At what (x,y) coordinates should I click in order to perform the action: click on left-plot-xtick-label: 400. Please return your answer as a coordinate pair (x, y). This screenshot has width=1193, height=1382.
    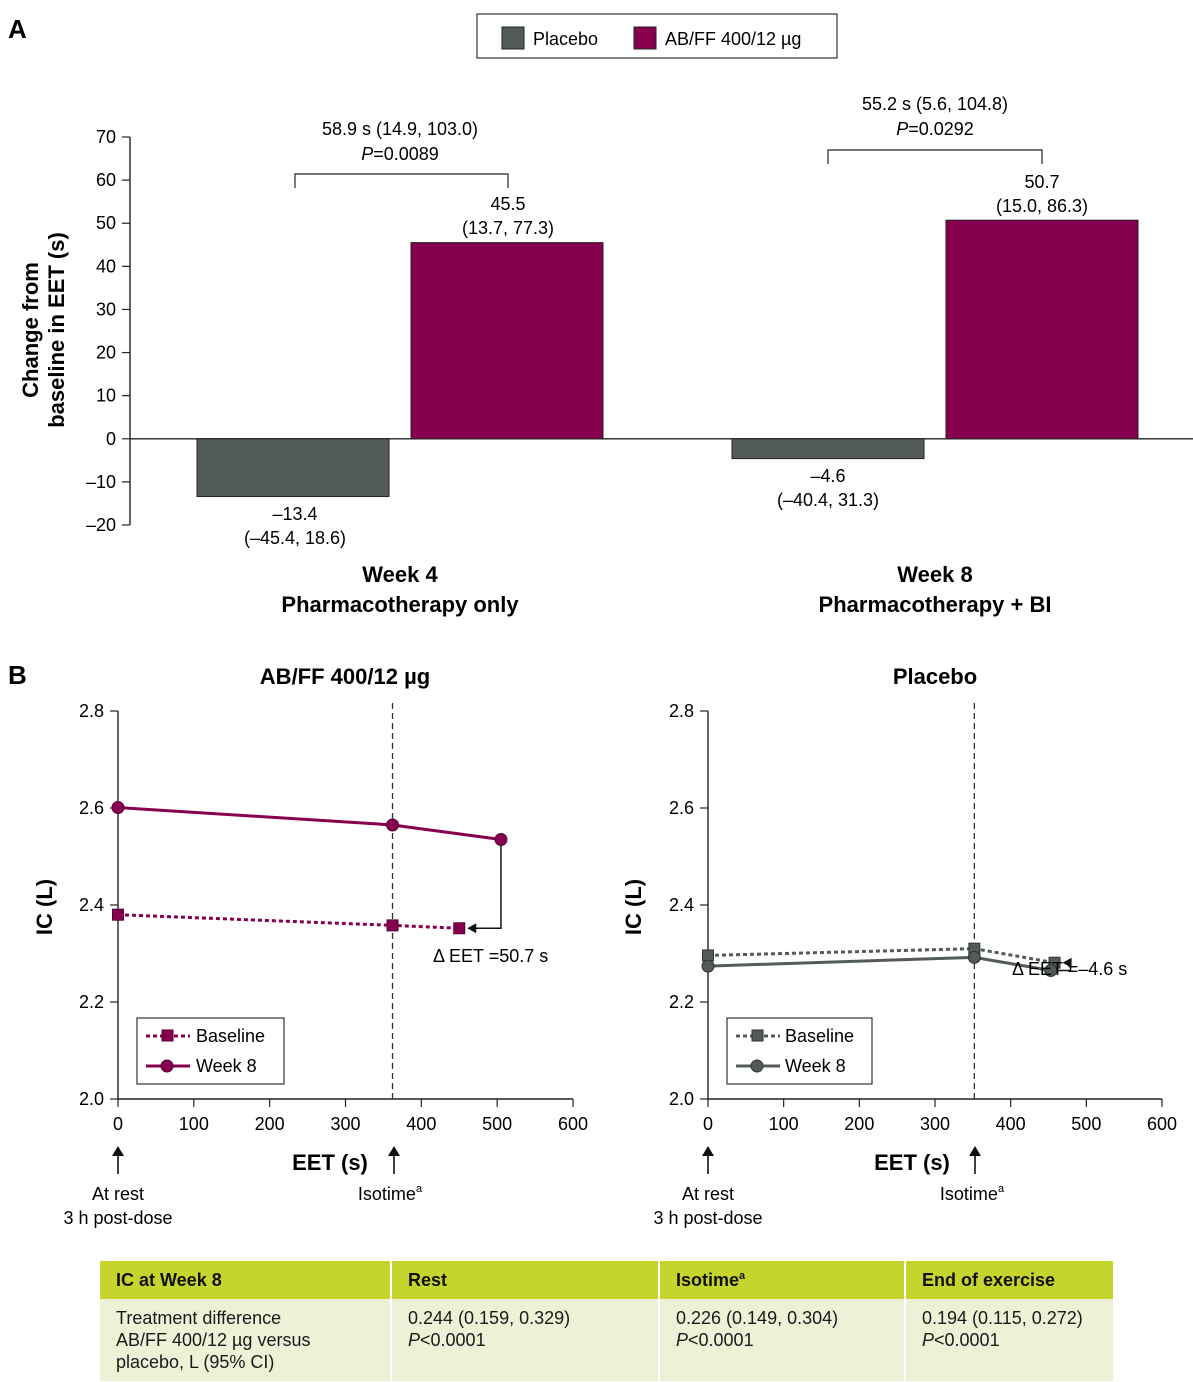
    Looking at the image, I should click on (421, 1124).